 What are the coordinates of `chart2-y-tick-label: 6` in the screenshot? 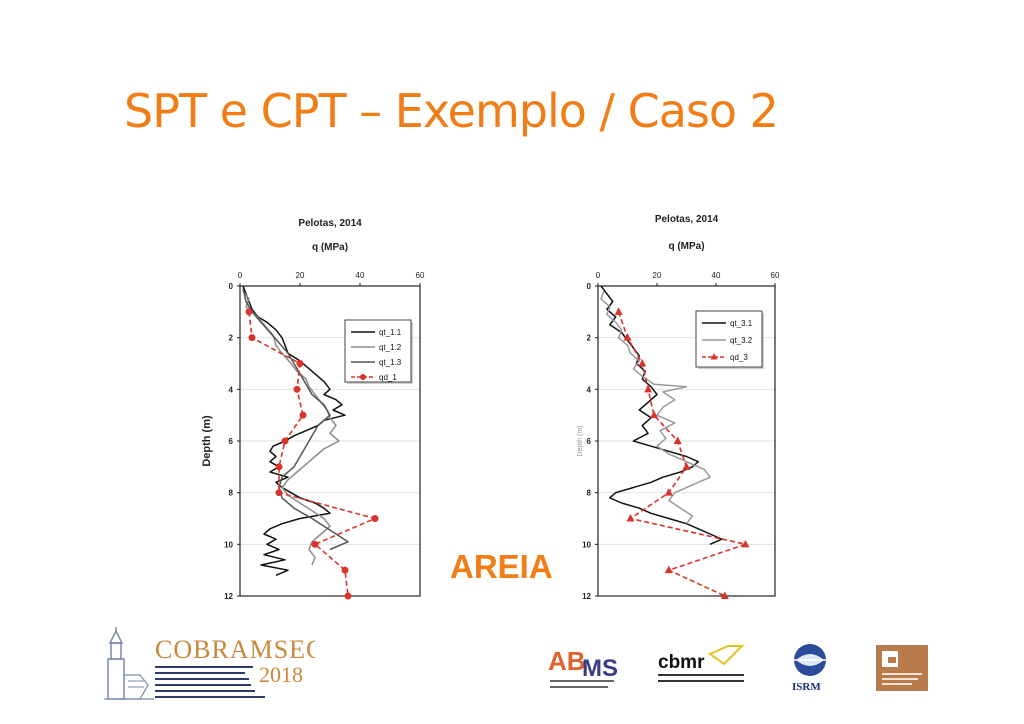 It's located at (589, 441).